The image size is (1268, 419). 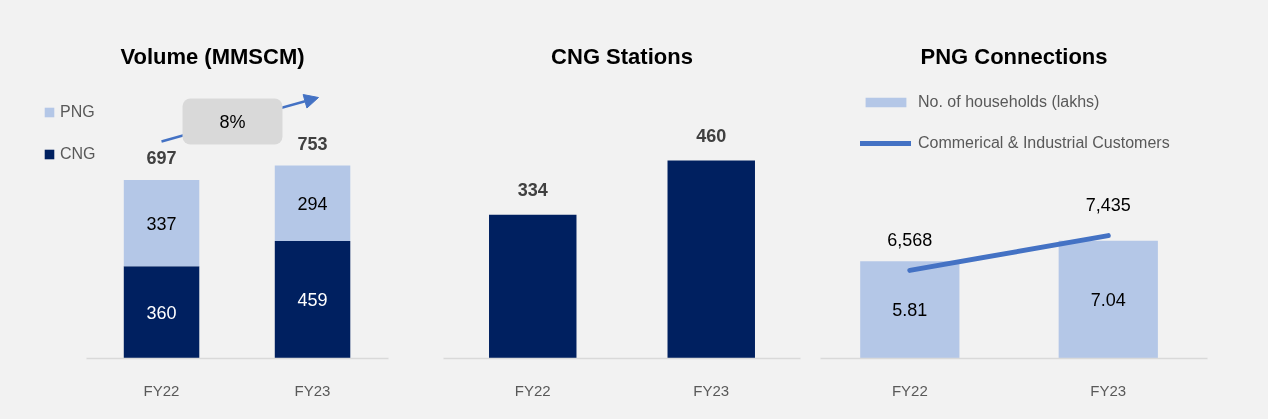 What do you see at coordinates (910, 310) in the screenshot?
I see `data-label: 5.81` at bounding box center [910, 310].